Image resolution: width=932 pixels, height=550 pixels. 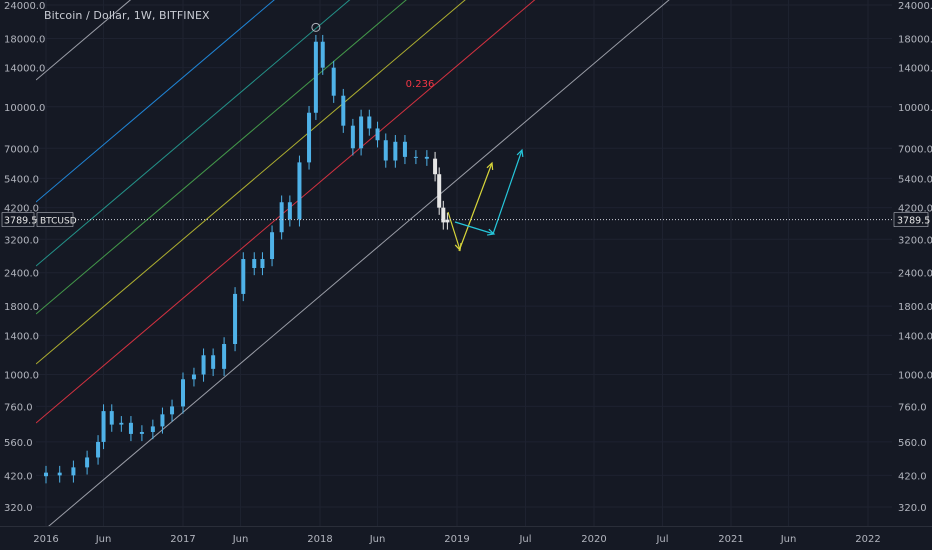 What do you see at coordinates (155, 101) in the screenshot?
I see `fib-level-line` at bounding box center [155, 101].